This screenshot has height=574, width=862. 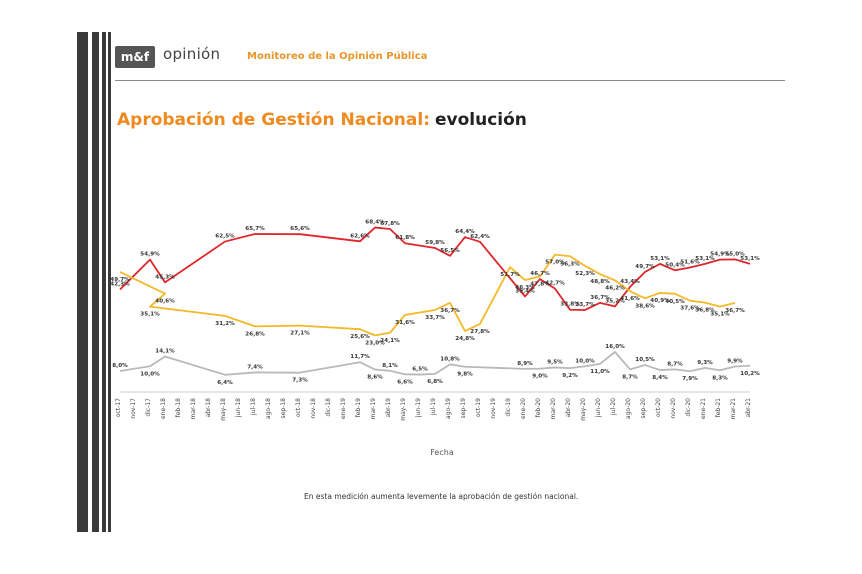 What do you see at coordinates (615, 288) in the screenshot?
I see `data-label: 46,2%` at bounding box center [615, 288].